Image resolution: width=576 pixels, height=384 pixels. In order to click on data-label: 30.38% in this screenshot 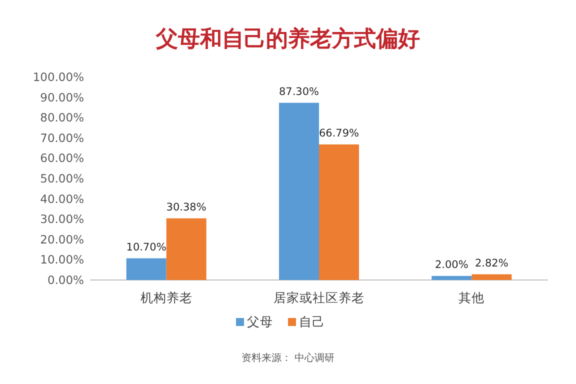, I will do `click(186, 207)`.